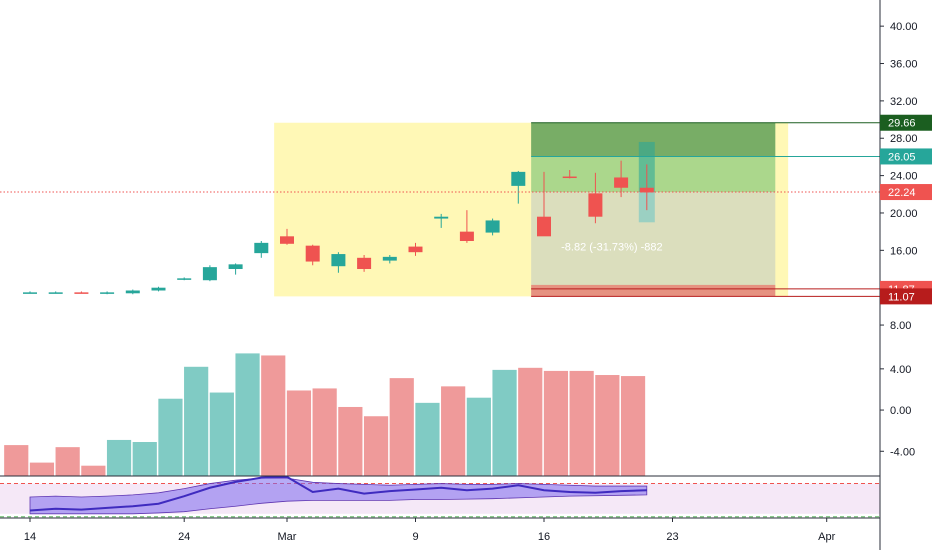 The width and height of the screenshot is (932, 550). I want to click on price-tag-label: 11.07, so click(901, 297).